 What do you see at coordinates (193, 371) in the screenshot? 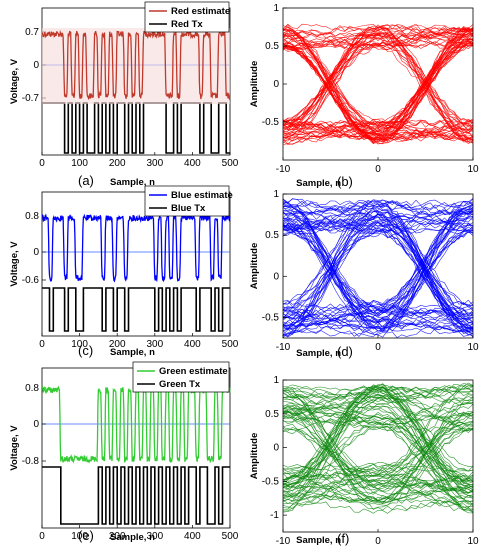
I see `legend-label-estimate: Green estimate` at bounding box center [193, 371].